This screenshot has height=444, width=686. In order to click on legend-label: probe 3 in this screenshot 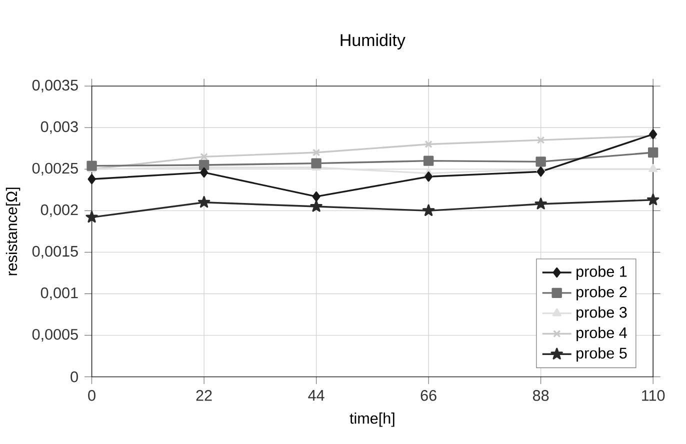, I will do `click(601, 313)`.